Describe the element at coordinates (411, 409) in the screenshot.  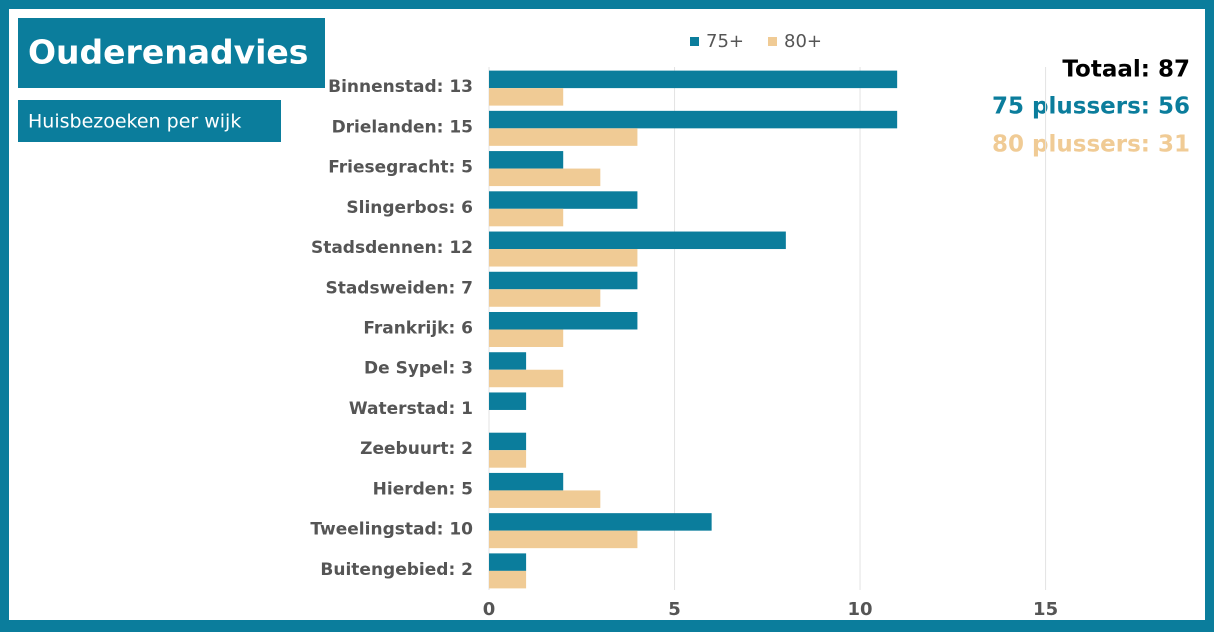
I see `y-tick-label: Waterstad: 1` at that location.